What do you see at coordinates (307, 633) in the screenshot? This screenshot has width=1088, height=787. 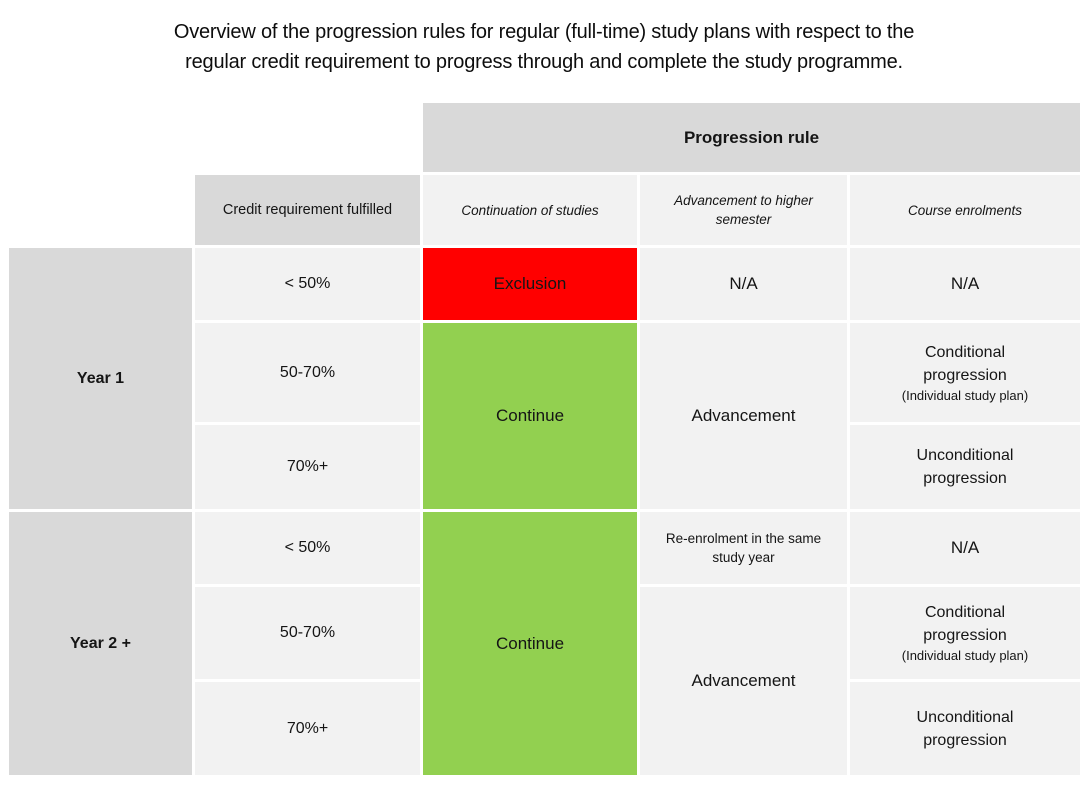 I see `year2-credit-50-70: 50-70%` at bounding box center [307, 633].